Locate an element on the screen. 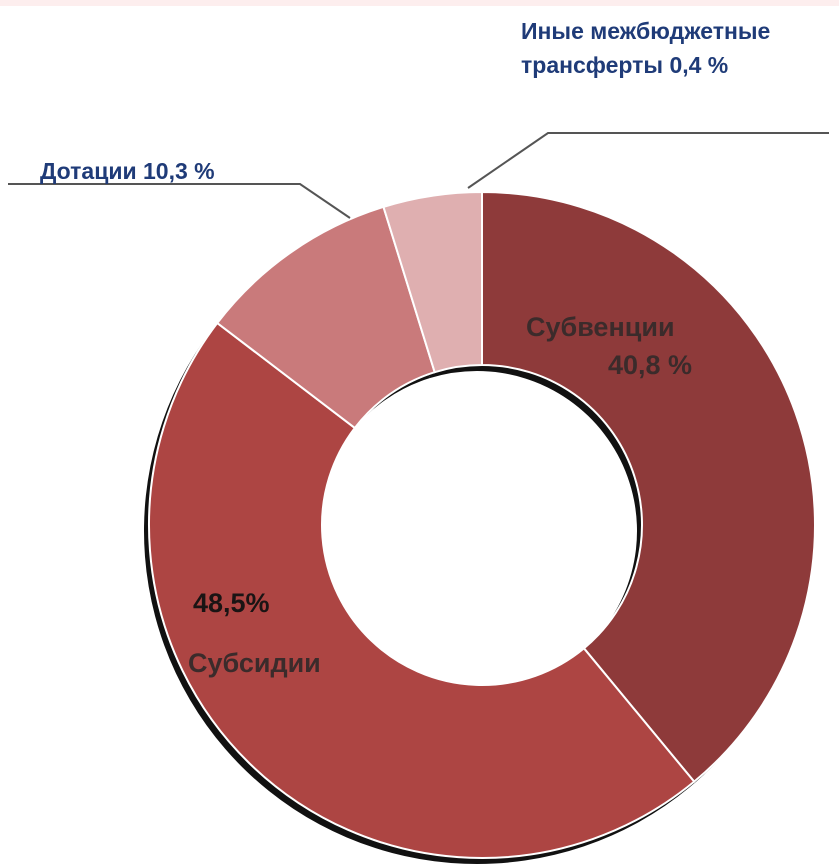  top-strip is located at coordinates (419, 3).